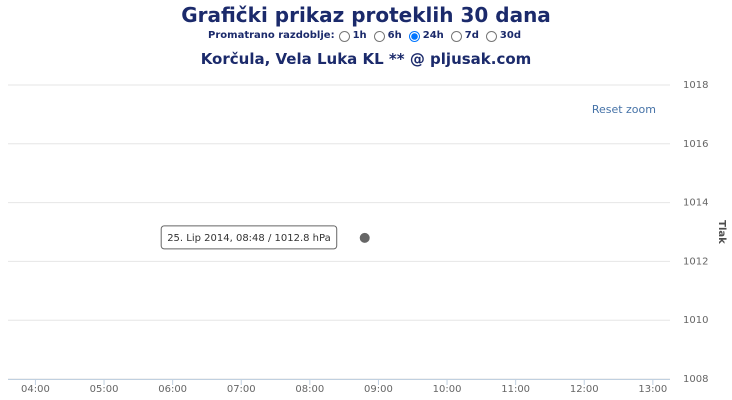 The width and height of the screenshot is (732, 400). What do you see at coordinates (695, 85) in the screenshot?
I see `y-tick-label: 1018` at bounding box center [695, 85].